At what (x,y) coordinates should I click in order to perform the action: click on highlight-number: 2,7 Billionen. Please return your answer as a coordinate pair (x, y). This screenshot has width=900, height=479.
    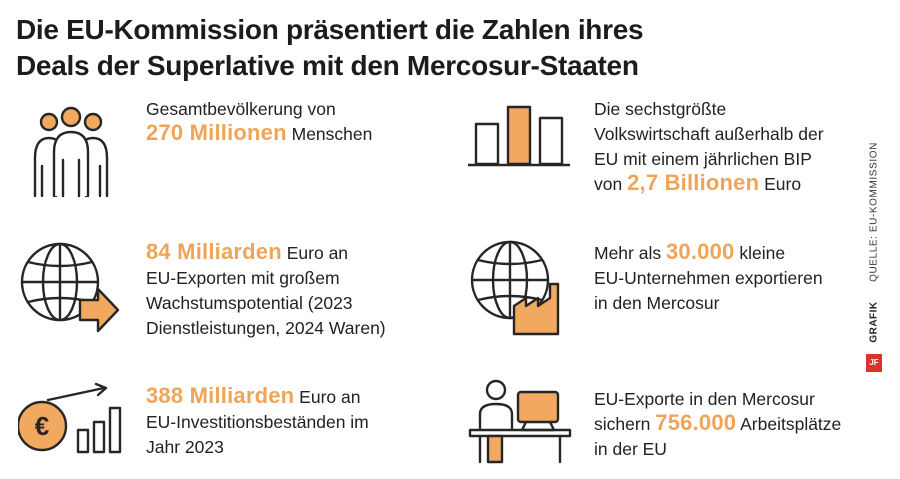
    Looking at the image, I should click on (693, 182).